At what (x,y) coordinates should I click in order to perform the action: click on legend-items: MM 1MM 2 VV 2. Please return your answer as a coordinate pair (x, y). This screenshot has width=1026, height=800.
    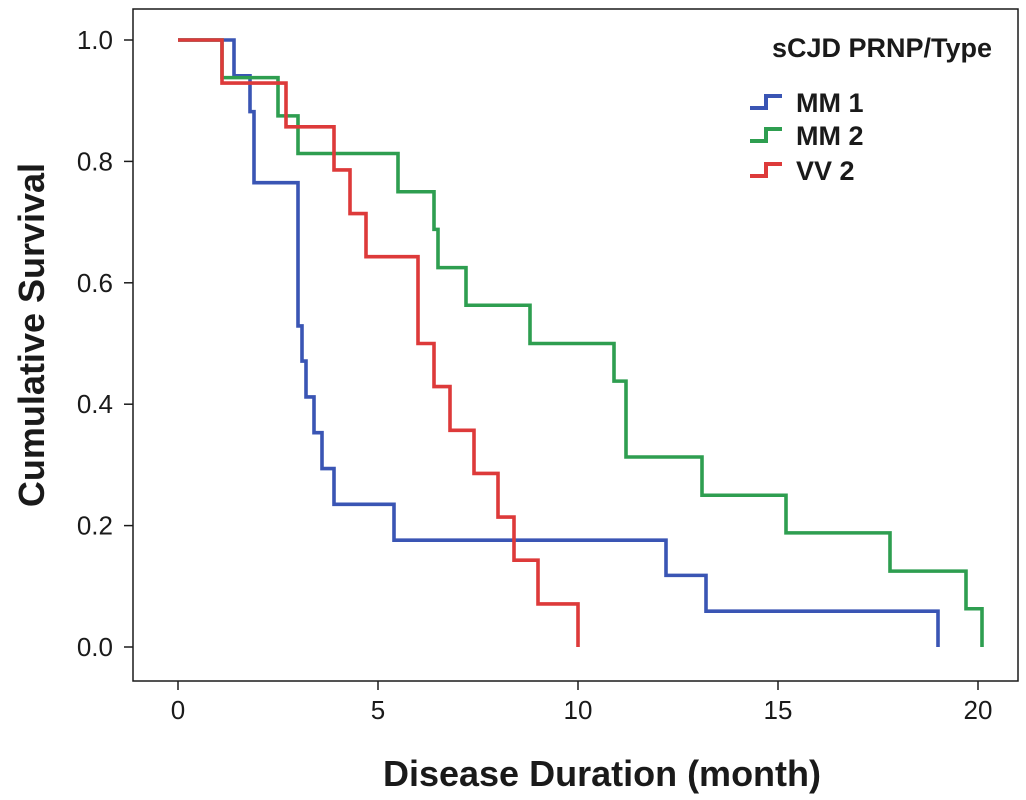
    Looking at the image, I should click on (807, 137).